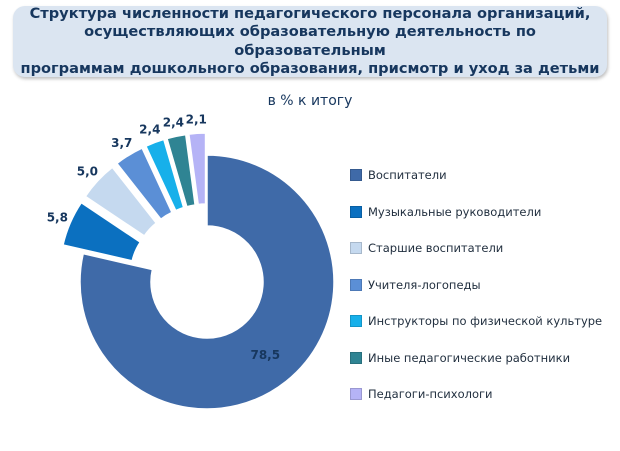 This screenshot has width=620, height=451. What do you see at coordinates (196, 119) in the screenshot?
I see `data-label-7: 2,1` at bounding box center [196, 119].